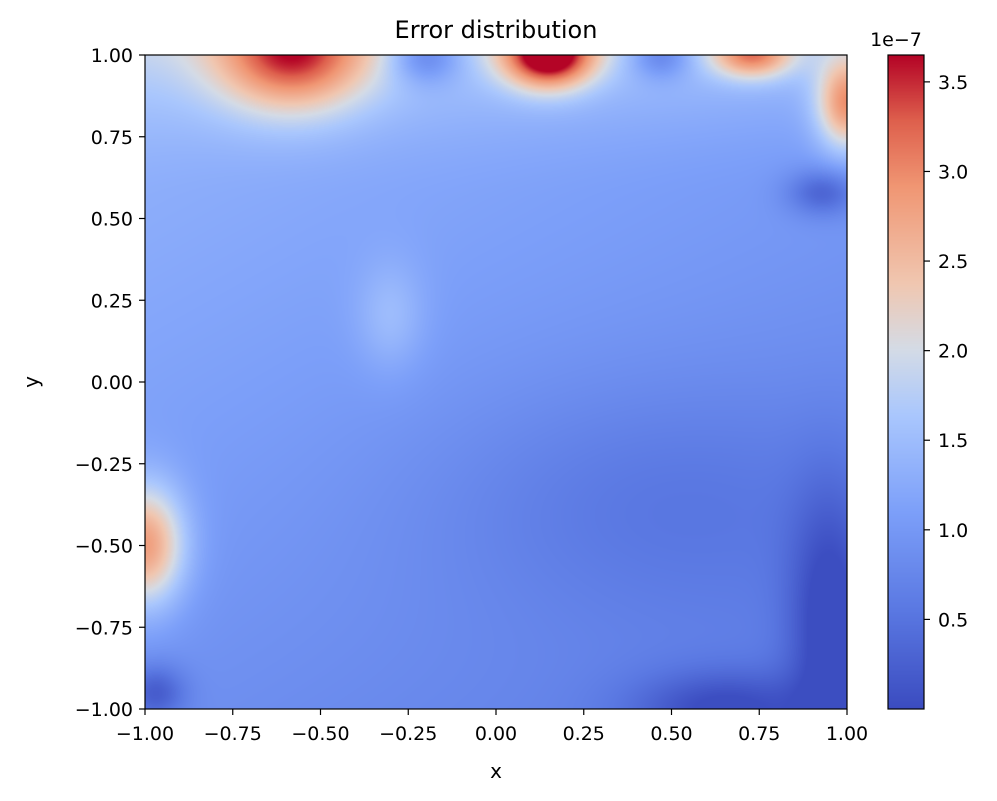 The image size is (997, 801). What do you see at coordinates (104, 465) in the screenshot?
I see `y-tick-label: −0.25` at bounding box center [104, 465].